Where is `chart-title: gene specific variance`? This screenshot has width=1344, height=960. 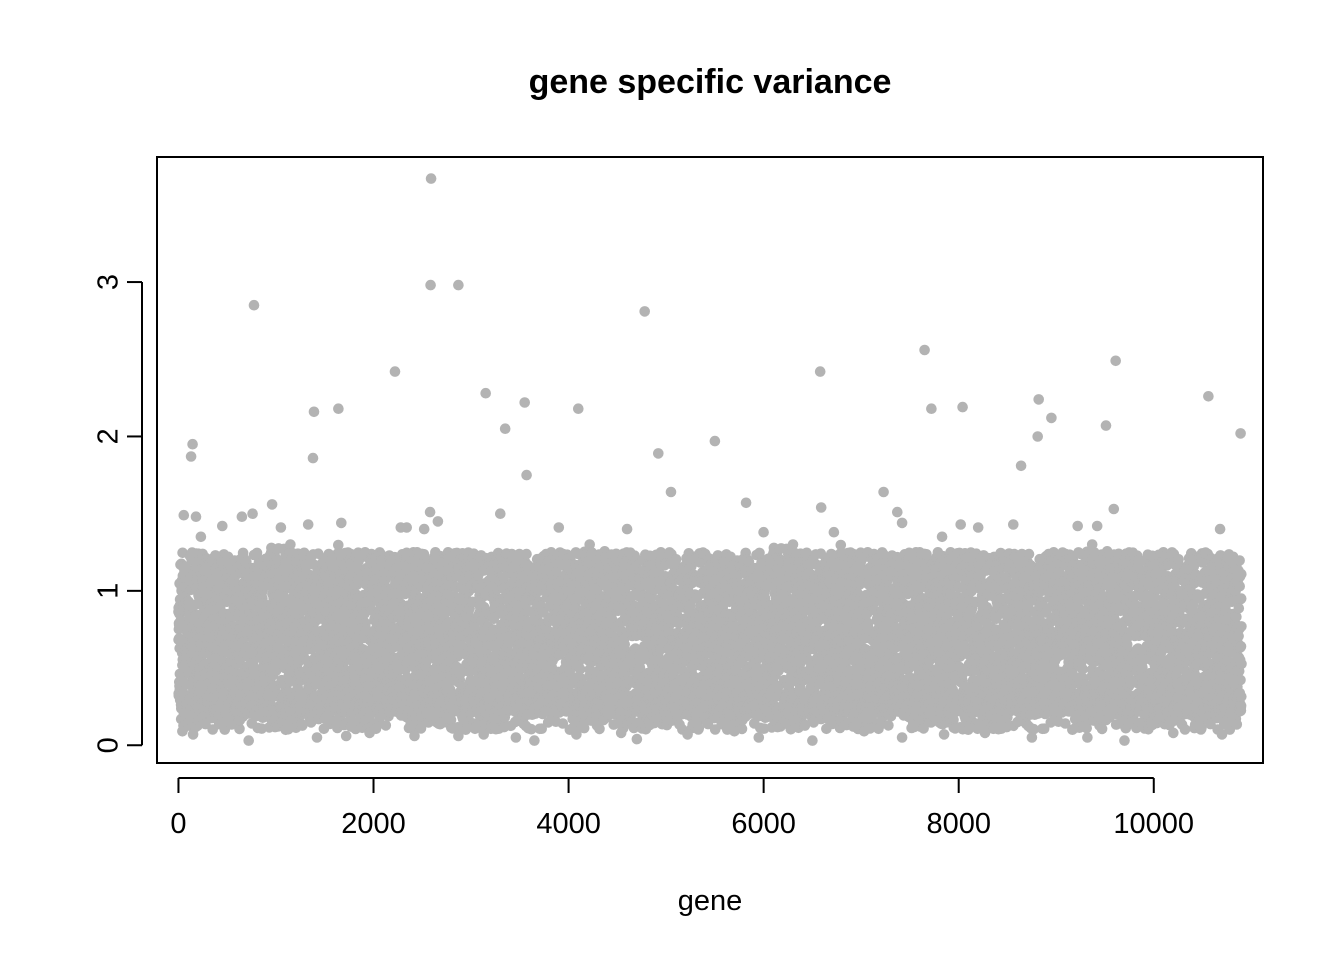
chart-title: gene specific variance is located at coordinates (710, 82).